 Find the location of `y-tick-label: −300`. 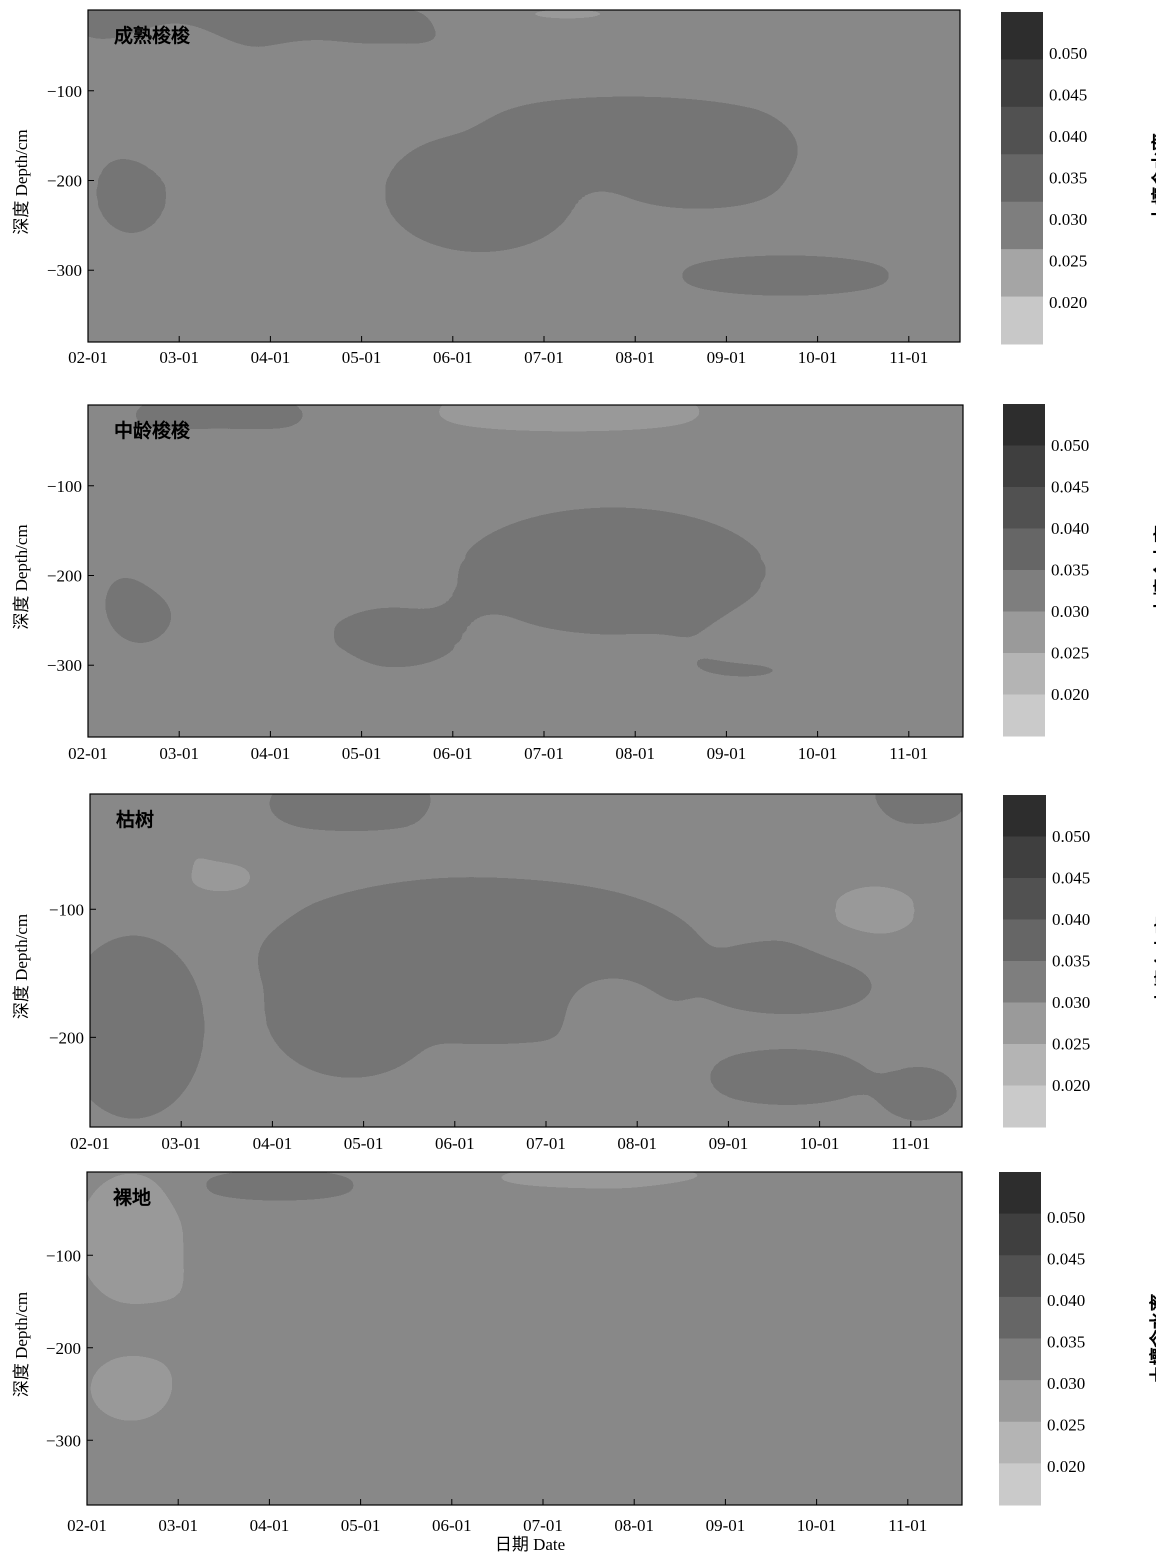

y-tick-label: −300 is located at coordinates (64, 665).